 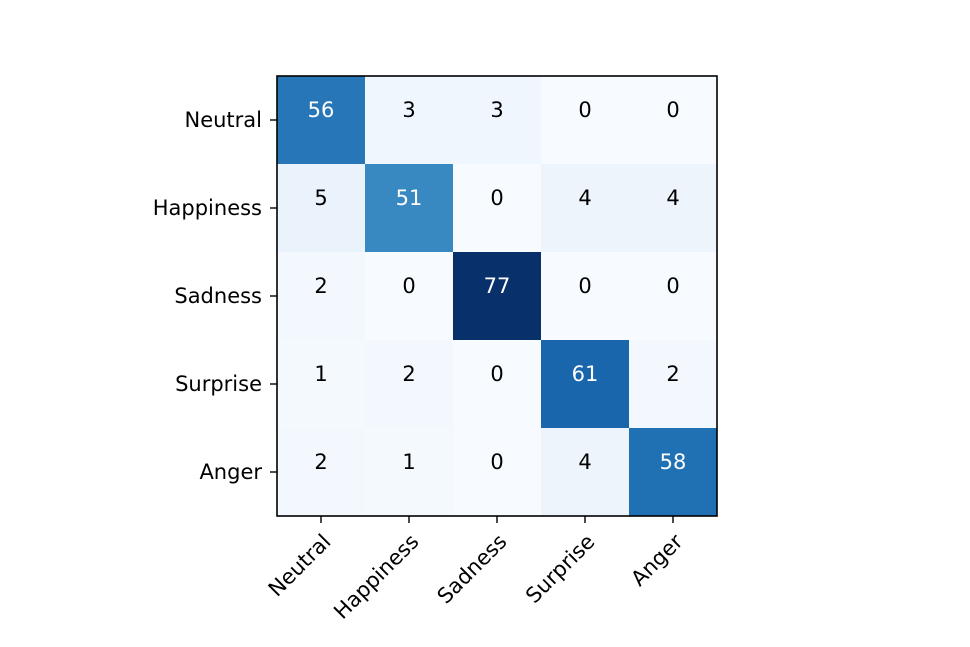 What do you see at coordinates (218, 296) in the screenshot?
I see `y-tick-label-2: Sadness` at bounding box center [218, 296].